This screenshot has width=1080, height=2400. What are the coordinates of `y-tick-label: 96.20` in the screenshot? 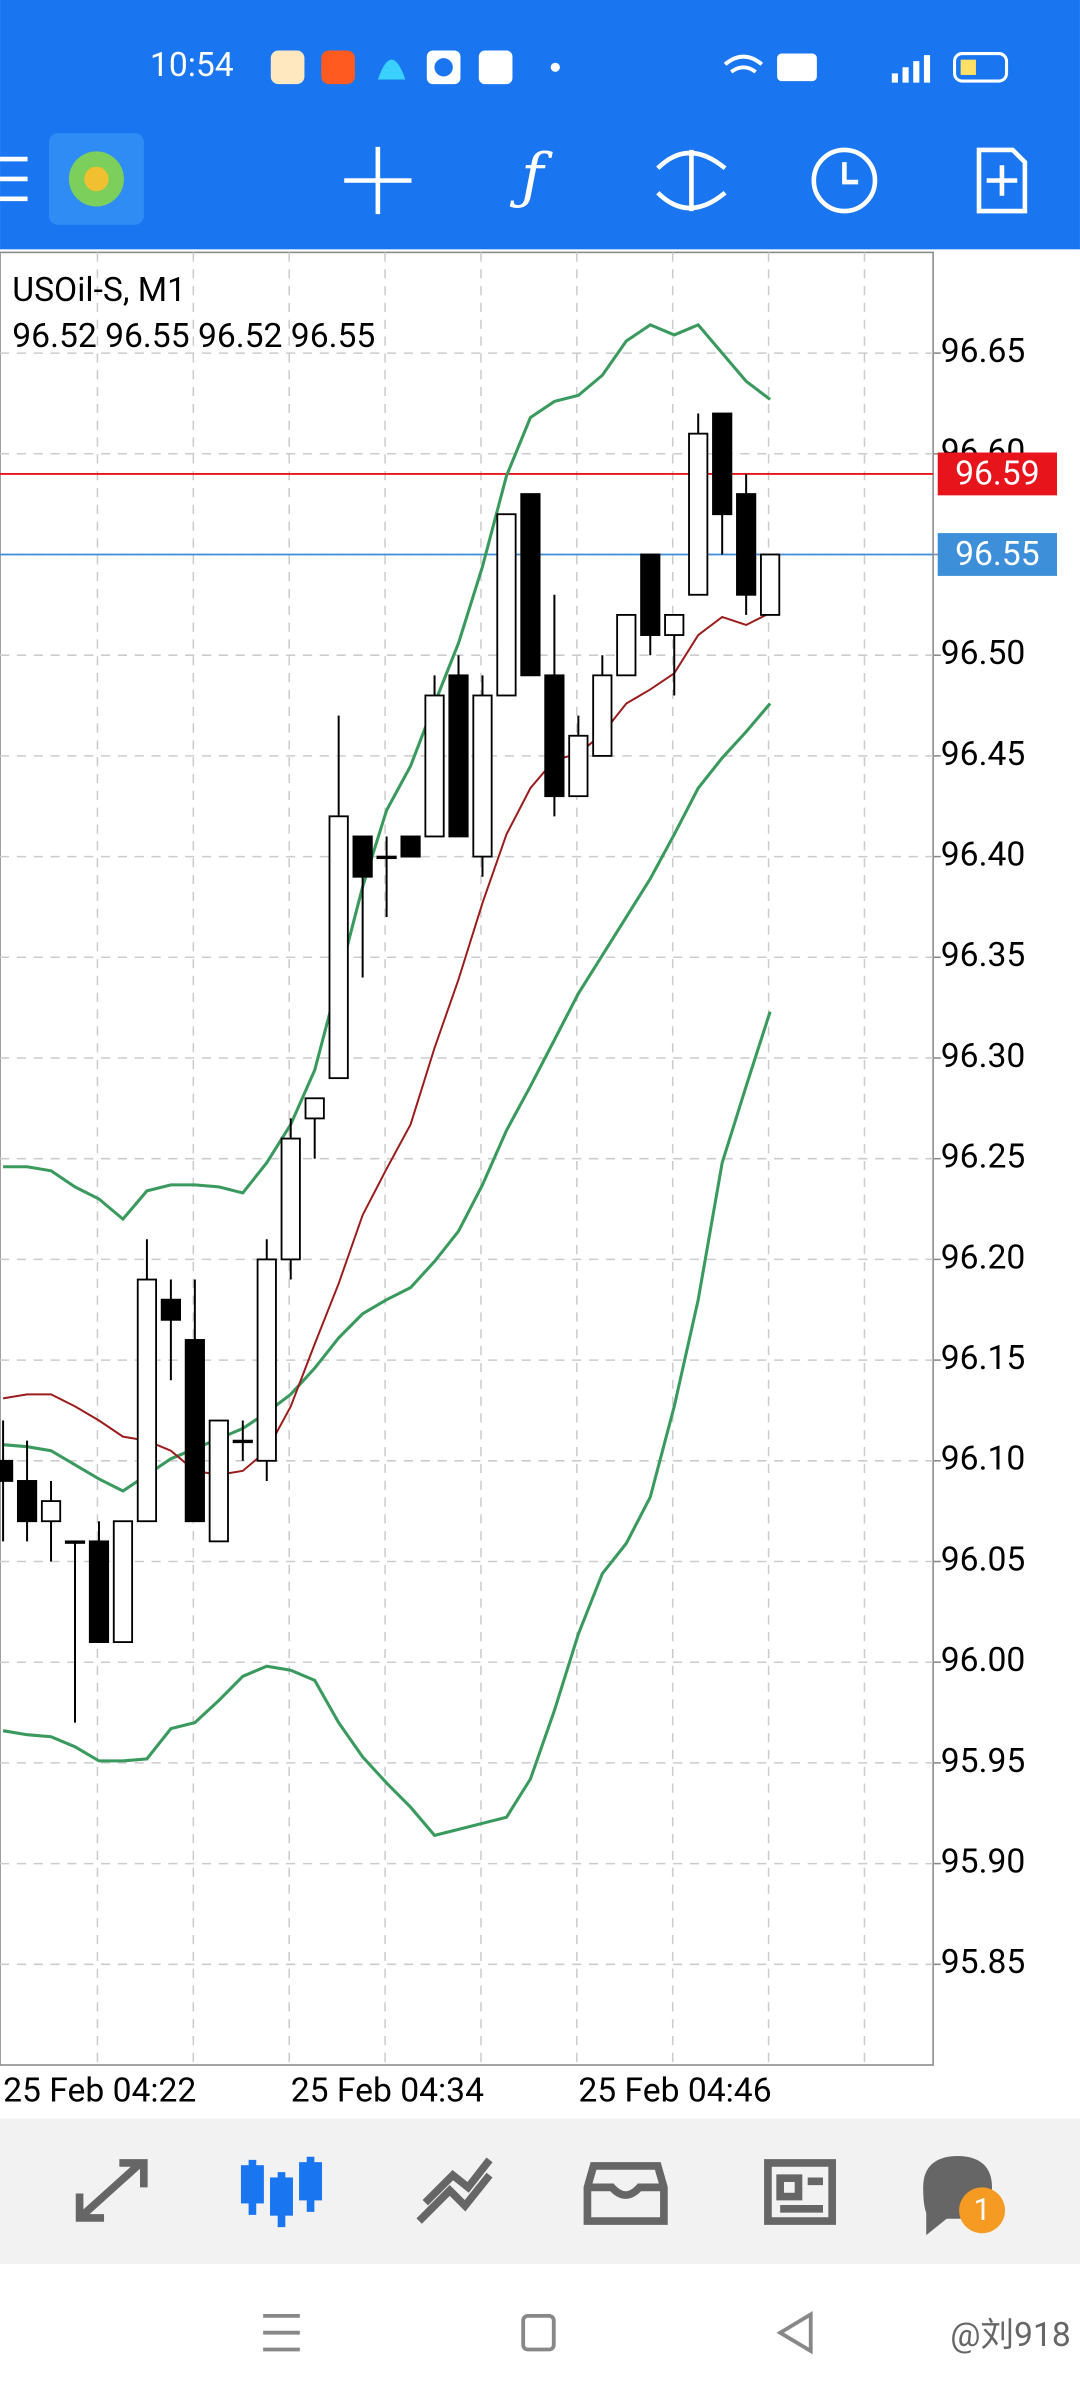 It's located at (983, 1257).